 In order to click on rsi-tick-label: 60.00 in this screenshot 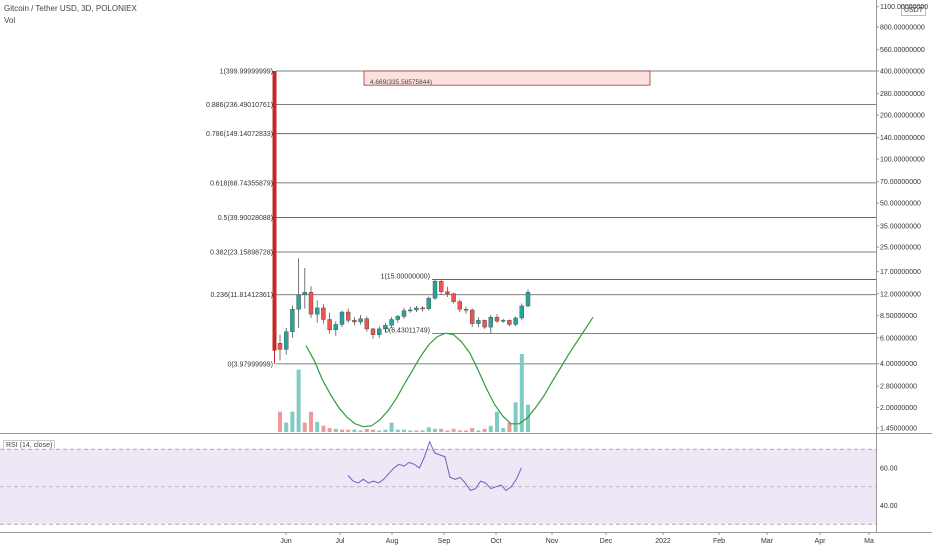, I will do `click(889, 469)`.